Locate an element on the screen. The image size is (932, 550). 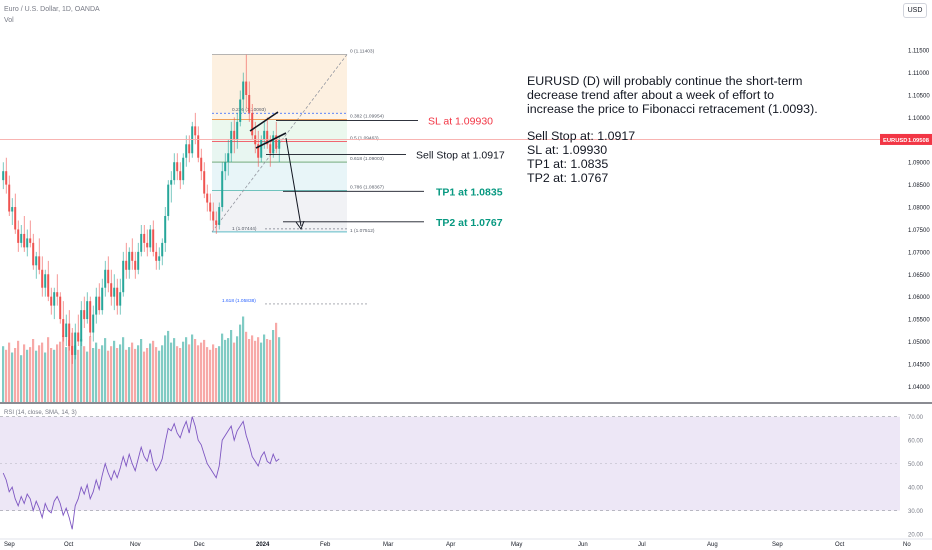
fib-level-label: 1 (1.07512) is located at coordinates (362, 231).